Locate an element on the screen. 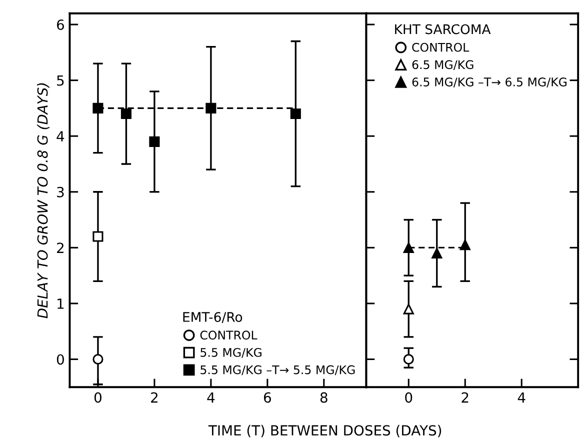 This screenshot has height=445, width=581. x-tick-label: 6 is located at coordinates (267, 397).